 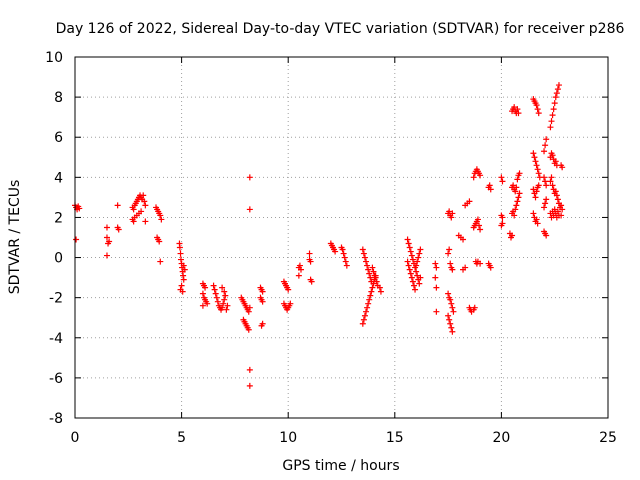 What do you see at coordinates (181, 438) in the screenshot?
I see `x-tick-label: 5` at bounding box center [181, 438].